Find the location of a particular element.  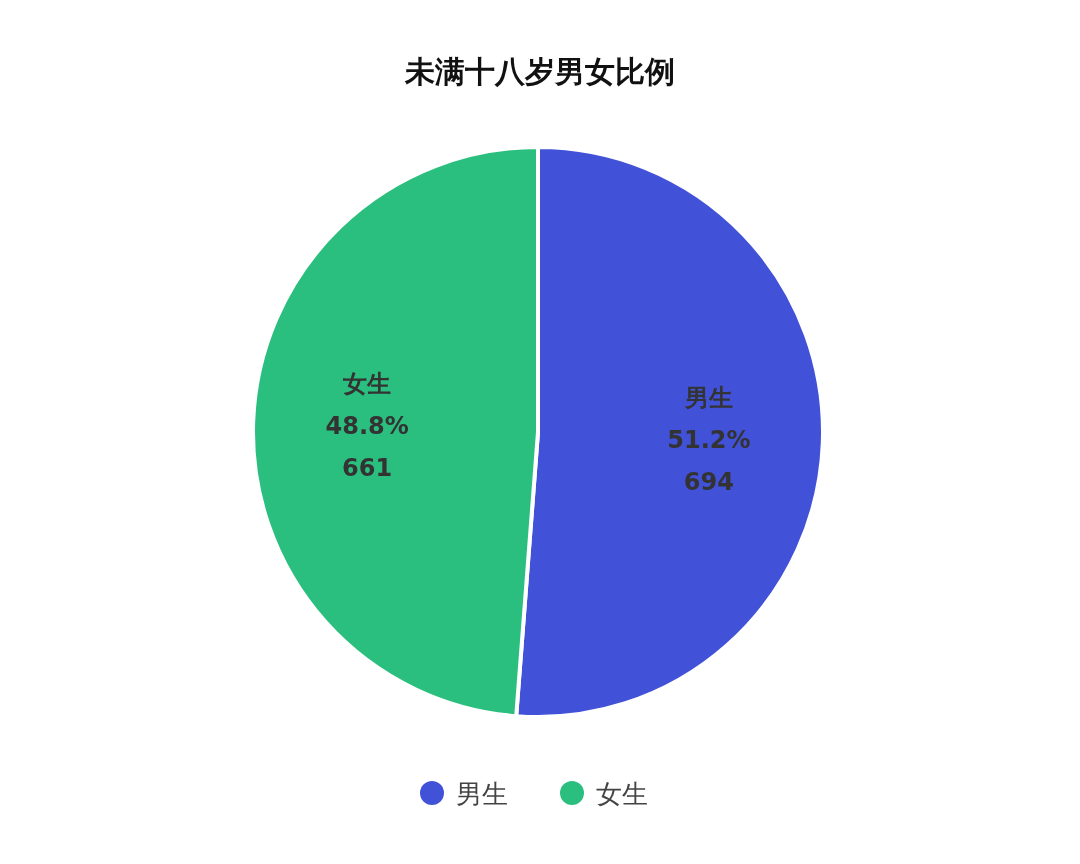

slice-label: 男生 is located at coordinates (708, 397).